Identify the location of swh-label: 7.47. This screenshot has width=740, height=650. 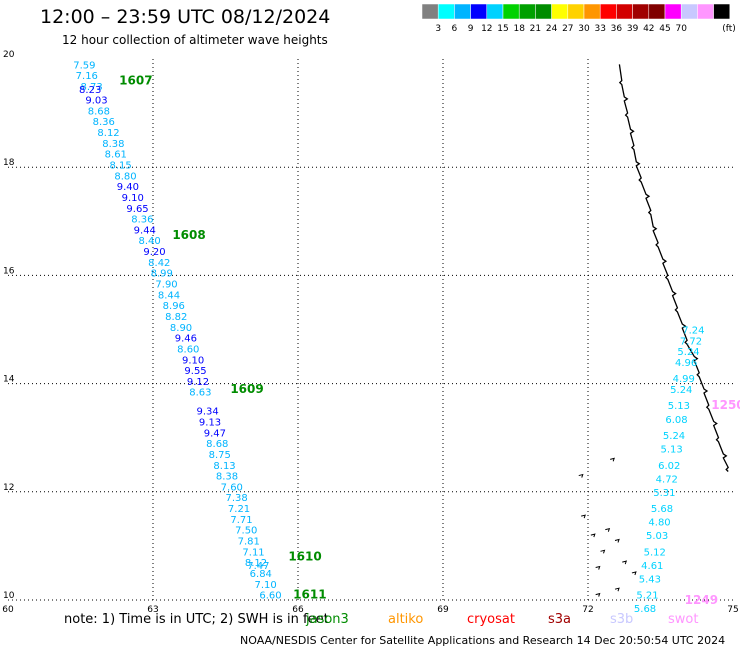
(258, 566).